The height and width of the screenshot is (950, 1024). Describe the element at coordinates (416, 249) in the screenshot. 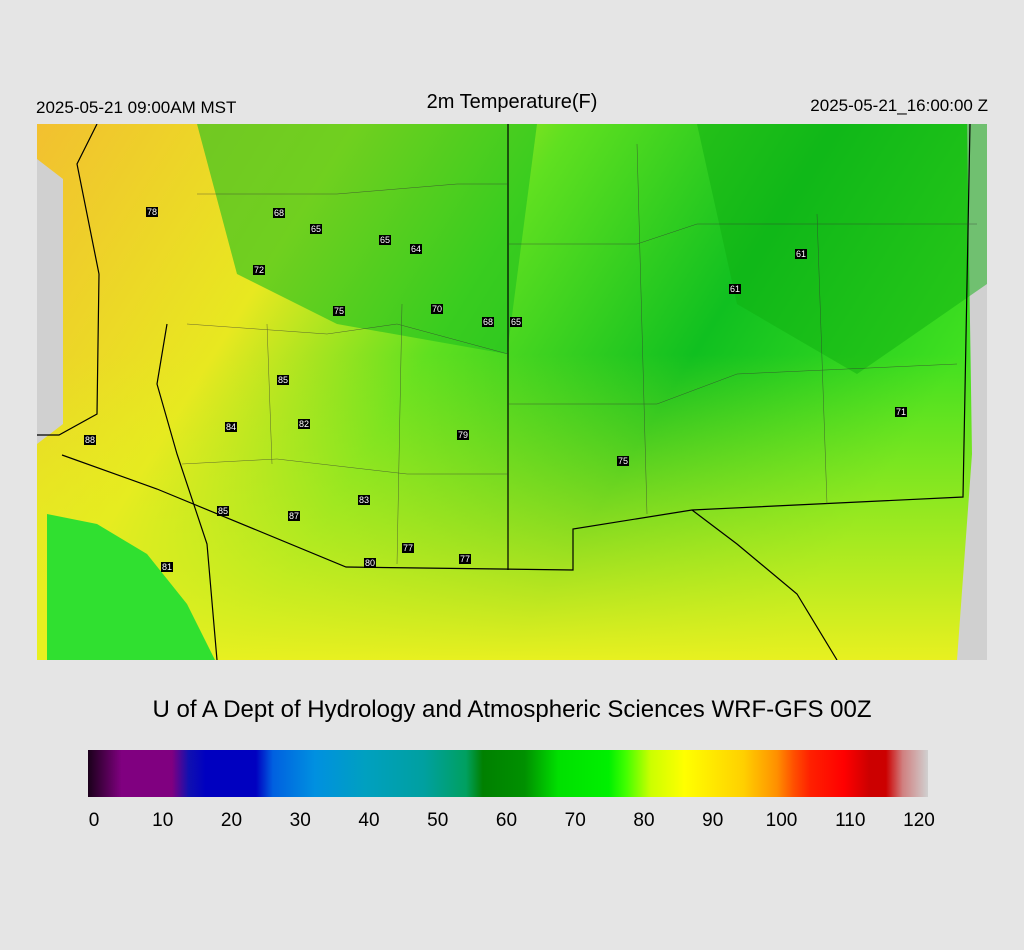

I see `station-temp: 64` at that location.